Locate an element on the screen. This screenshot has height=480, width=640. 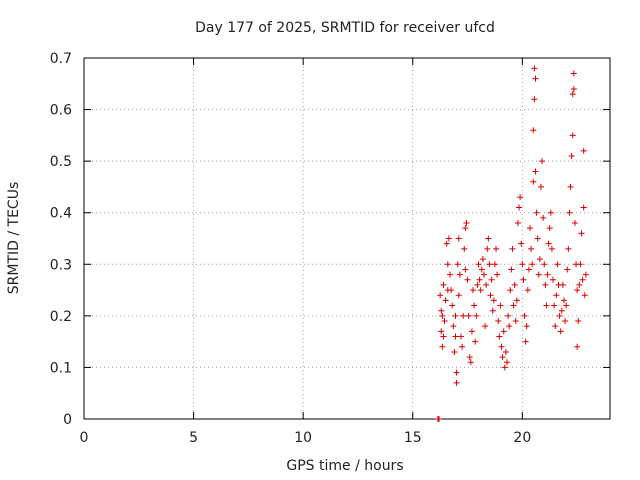
y-tick-label: 0.3 is located at coordinates (61, 265).